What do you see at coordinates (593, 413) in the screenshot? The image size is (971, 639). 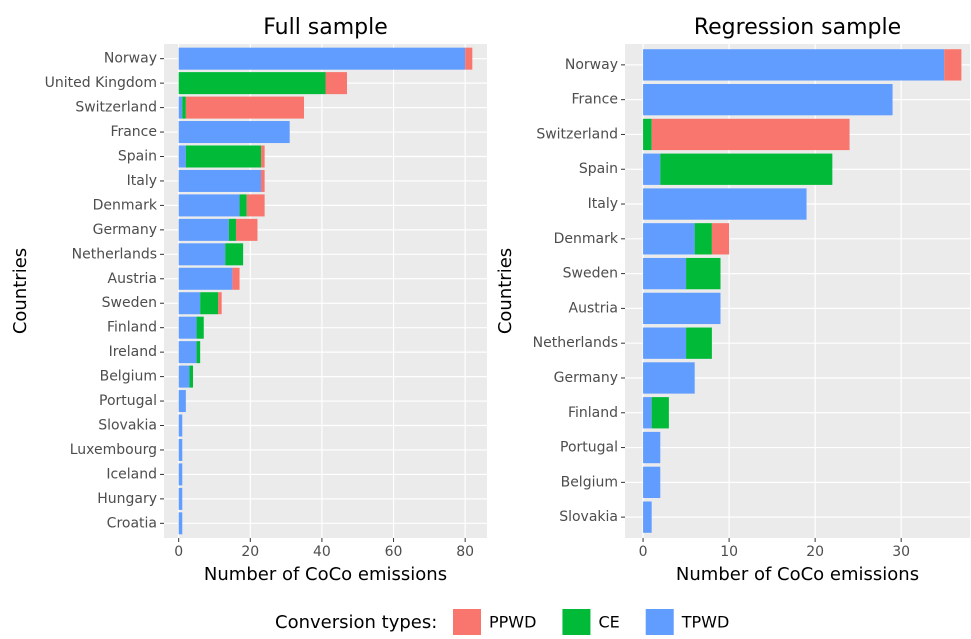 I see `y-tick-label: Finland` at bounding box center [593, 413].